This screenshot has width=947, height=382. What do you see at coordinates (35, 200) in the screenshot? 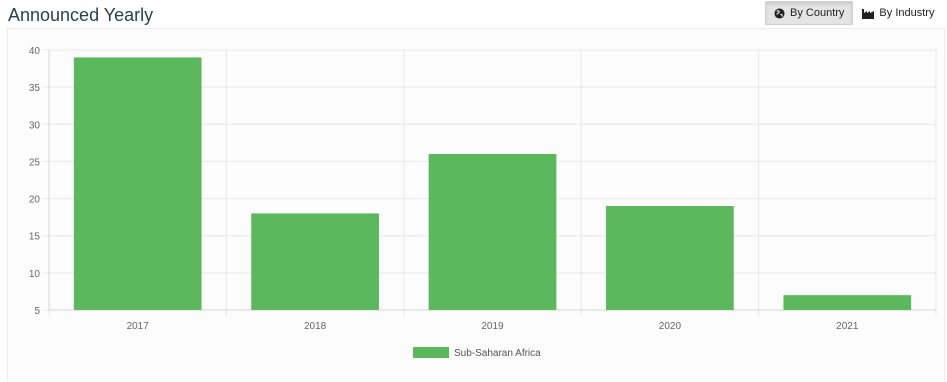
I see `y-tick-label: 20` at bounding box center [35, 200].